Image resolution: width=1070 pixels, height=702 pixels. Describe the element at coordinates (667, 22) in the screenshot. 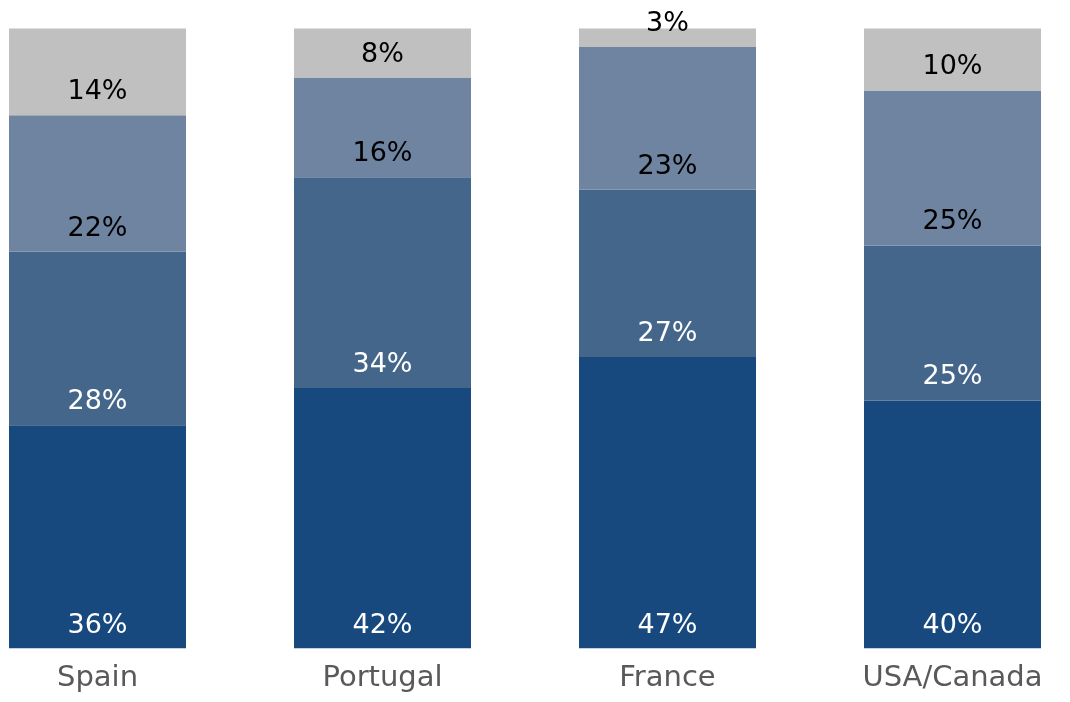

I see `data-label: 3%` at that location.